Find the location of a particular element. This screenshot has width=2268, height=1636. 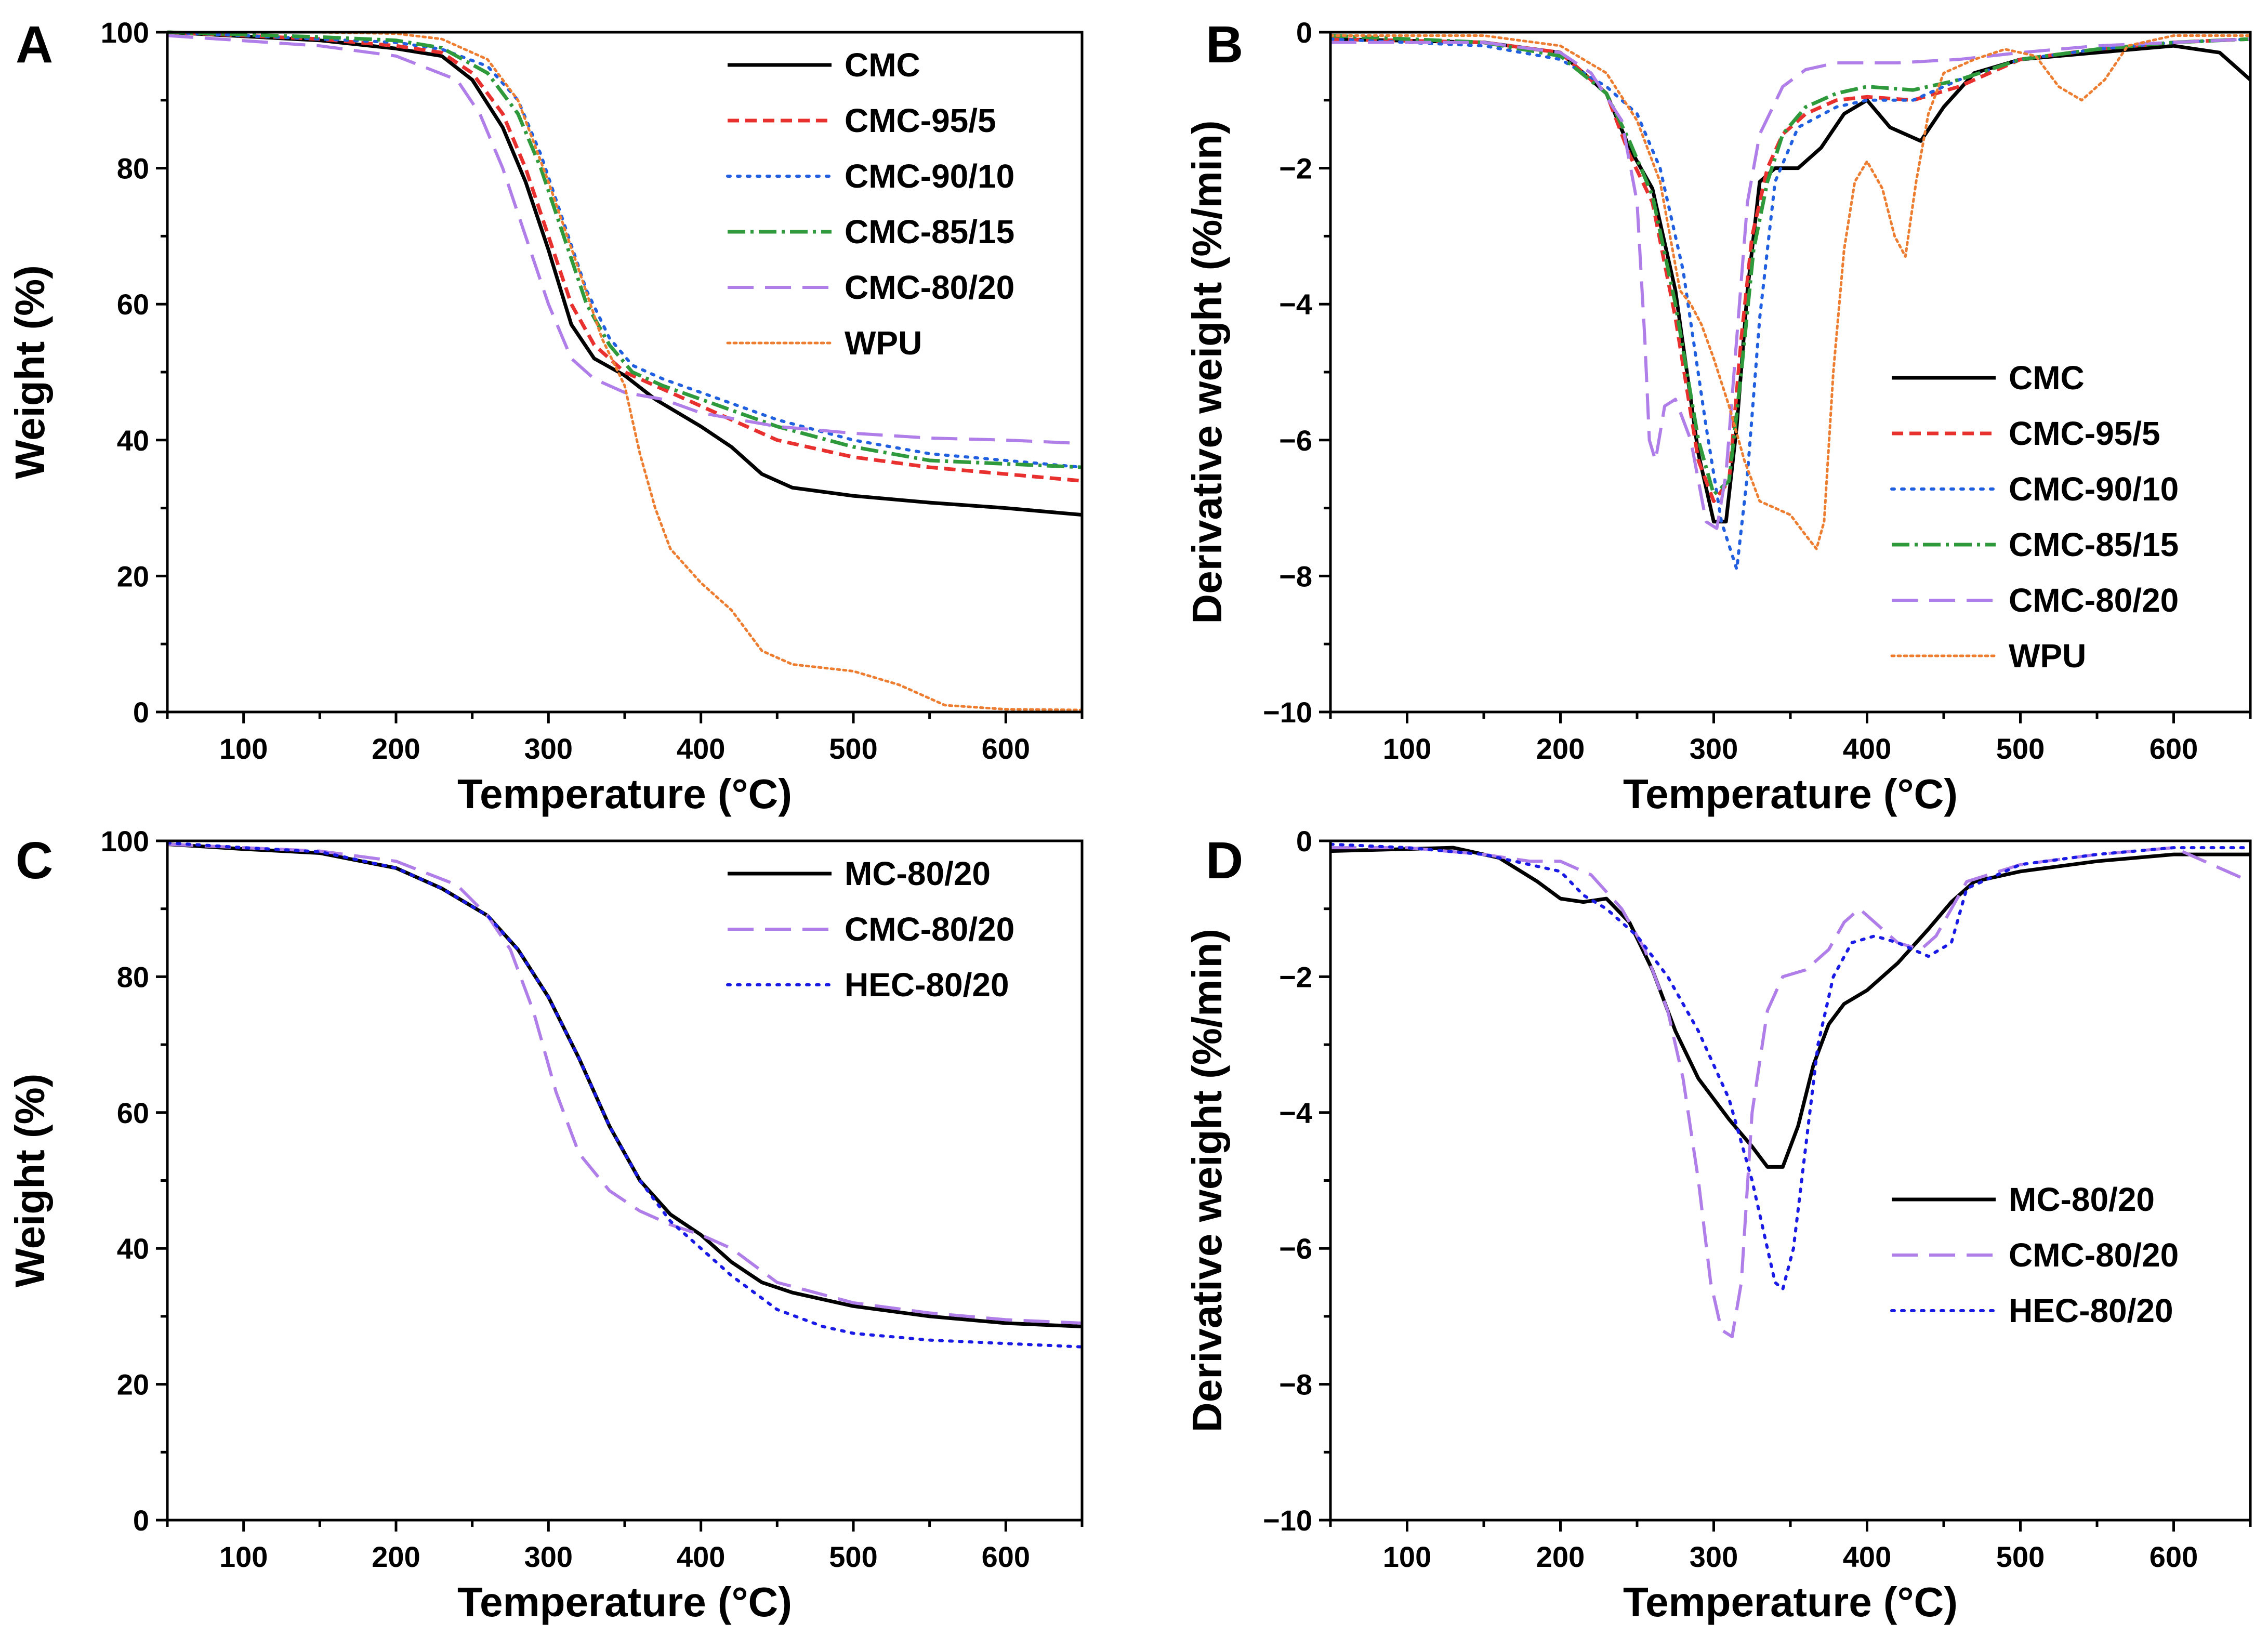

legend-d: MC-80/20 CMC-80/20 HEC-80/20 is located at coordinates (2034, 1255).